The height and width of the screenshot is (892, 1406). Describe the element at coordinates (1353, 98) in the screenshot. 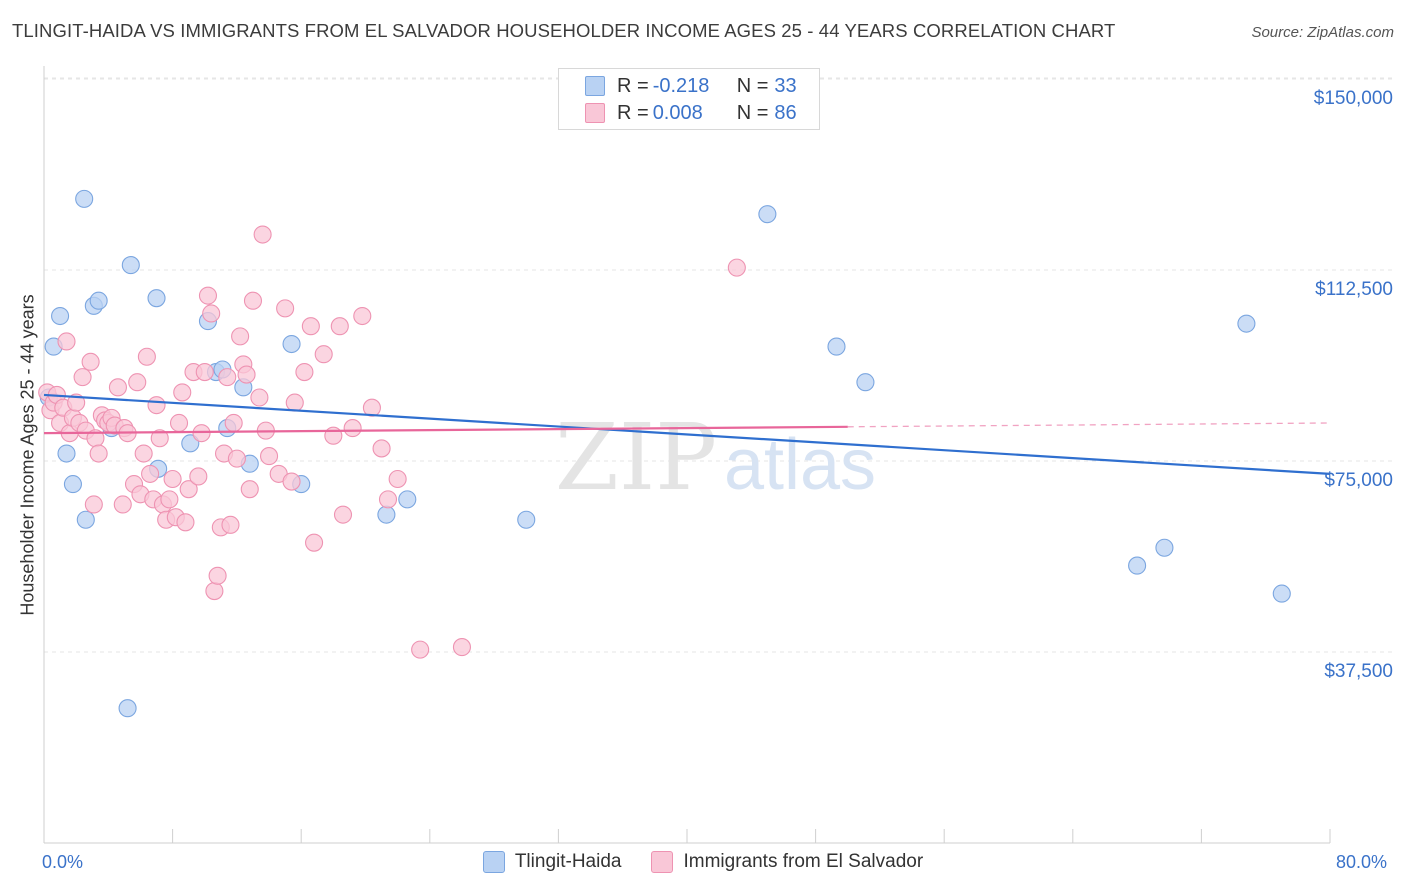

I see `y-tick-label: $150,000` at that location.